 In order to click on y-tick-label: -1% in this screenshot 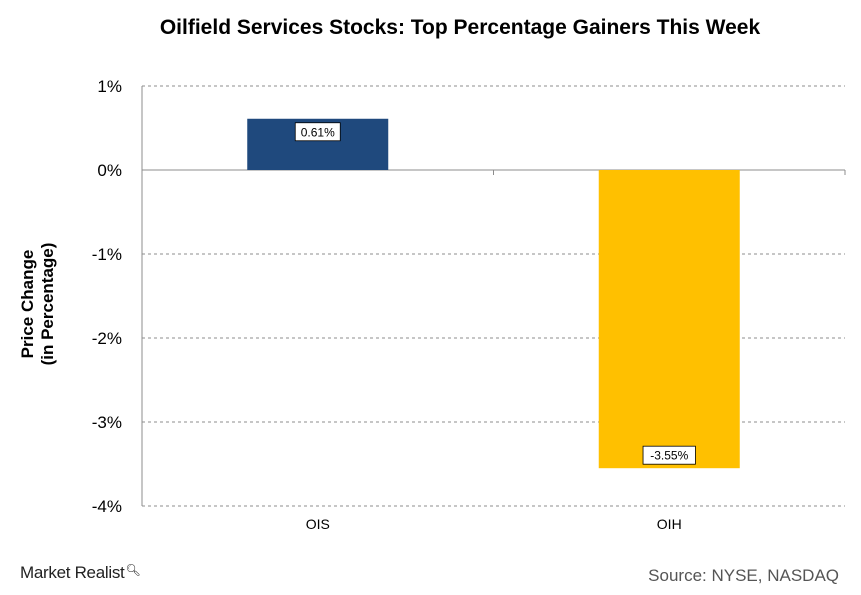, I will do `click(107, 254)`.